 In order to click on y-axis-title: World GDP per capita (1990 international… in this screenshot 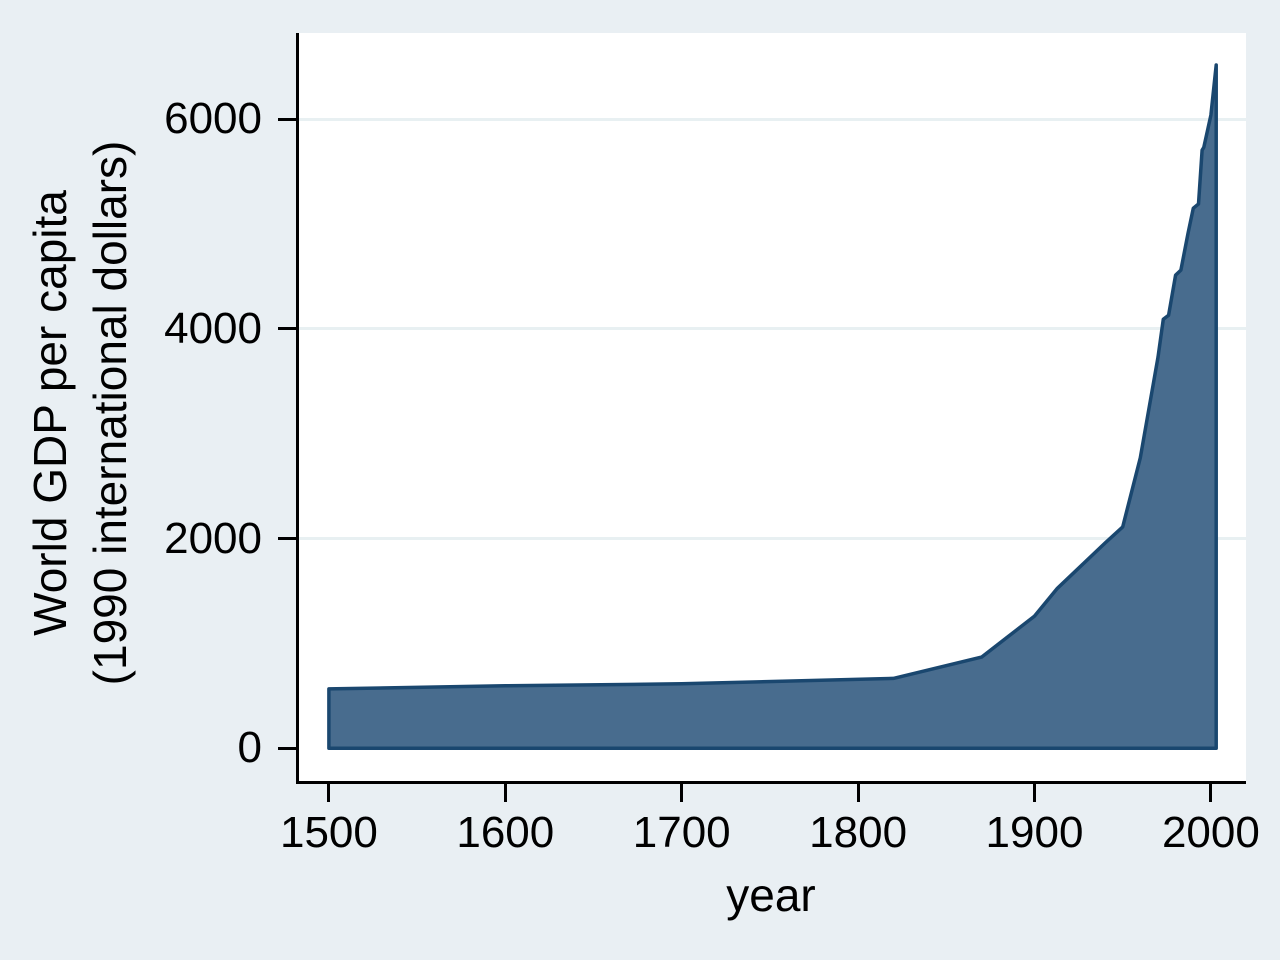, I will do `click(80, 413)`.